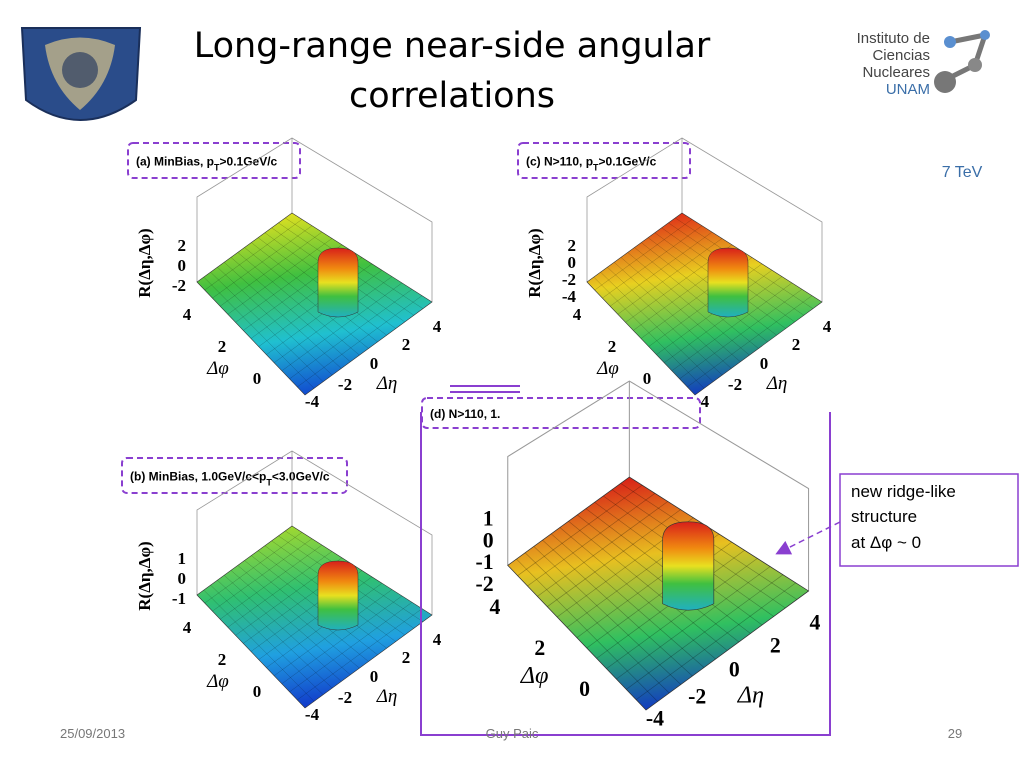  What do you see at coordinates (512, 733) in the screenshot?
I see `footer-author: Guy Paic` at bounding box center [512, 733].